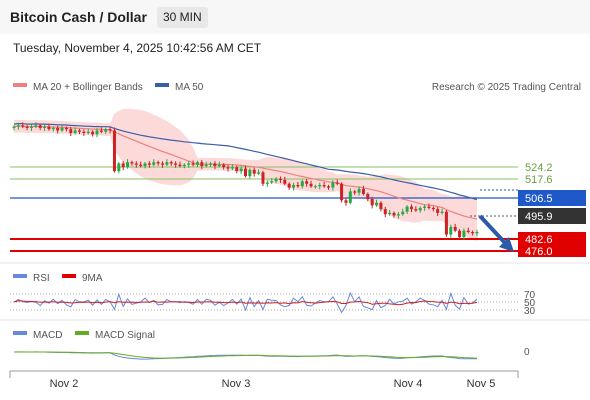  Describe the element at coordinates (20, 85) in the screenshot. I see `ma20-legend-swatch` at that location.